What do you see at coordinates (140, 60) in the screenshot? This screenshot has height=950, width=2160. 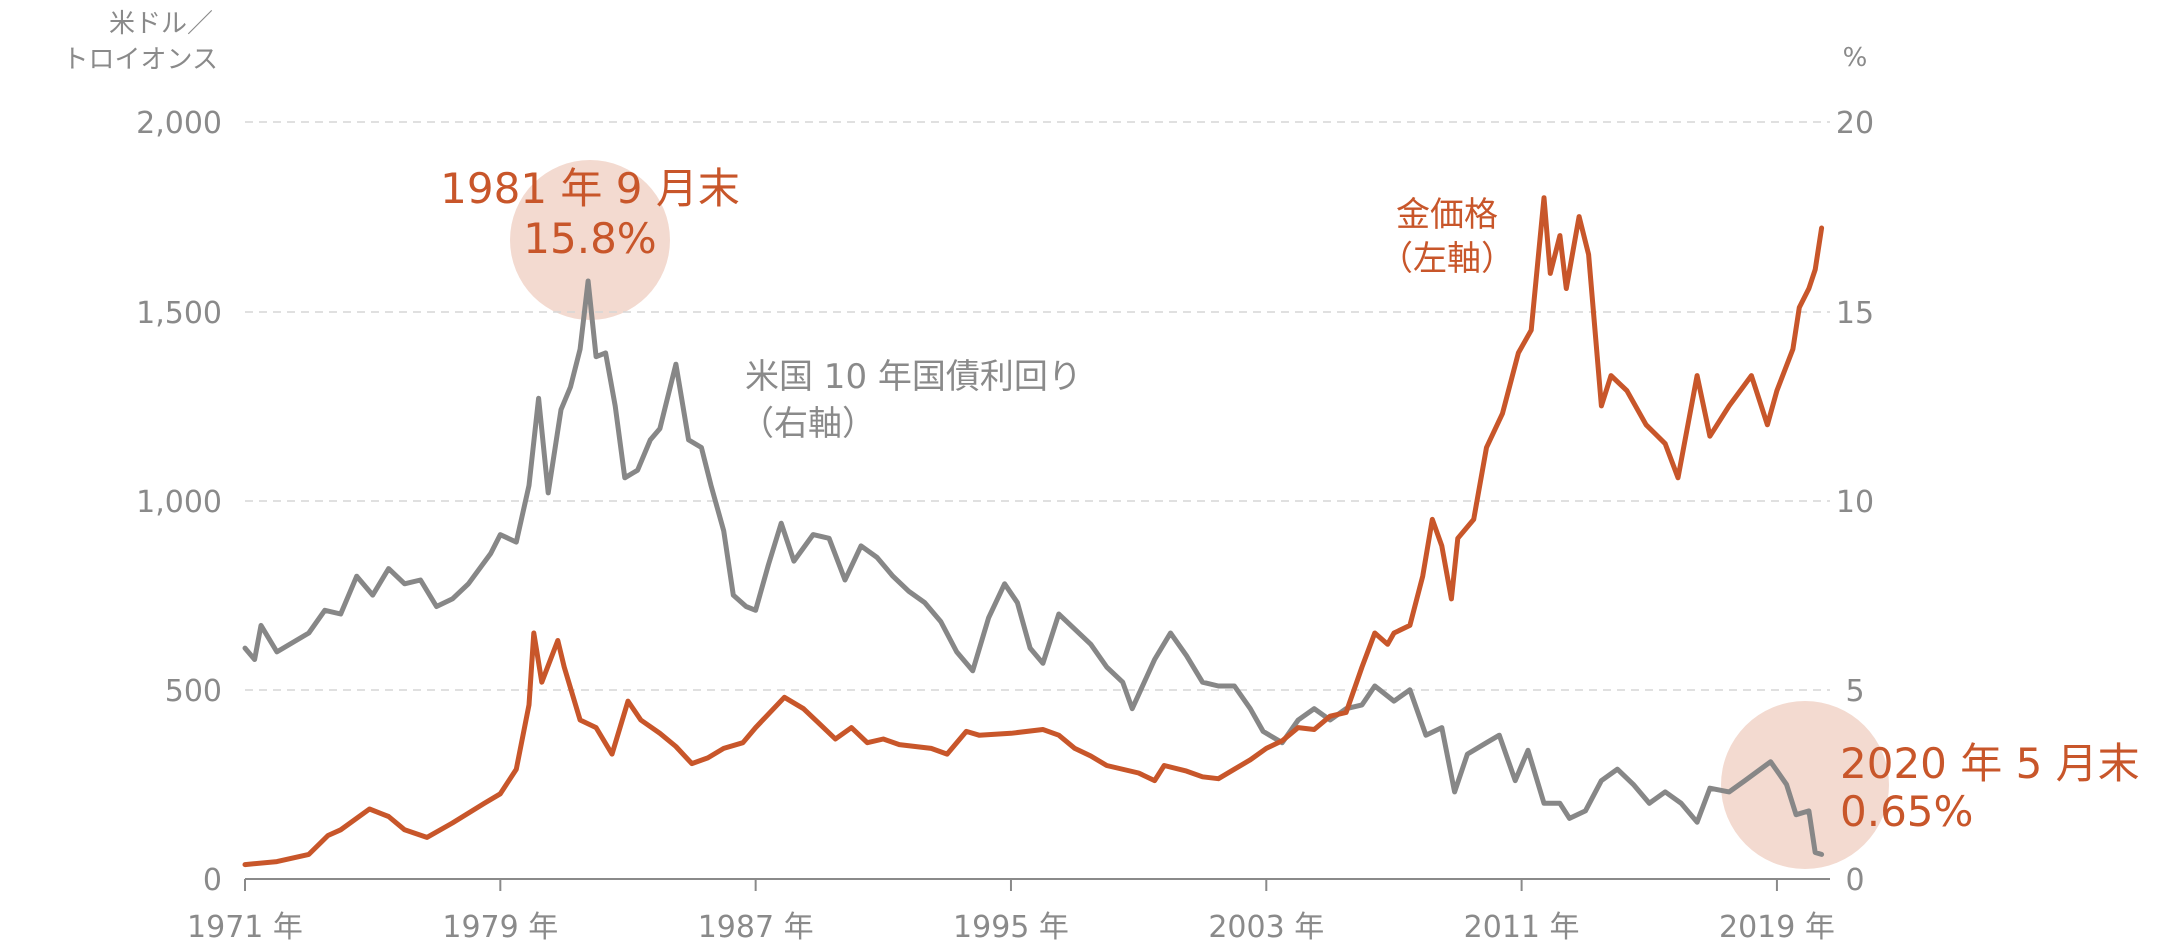 I see `left-axis-unit-line2: トロイオンス` at bounding box center [140, 60].